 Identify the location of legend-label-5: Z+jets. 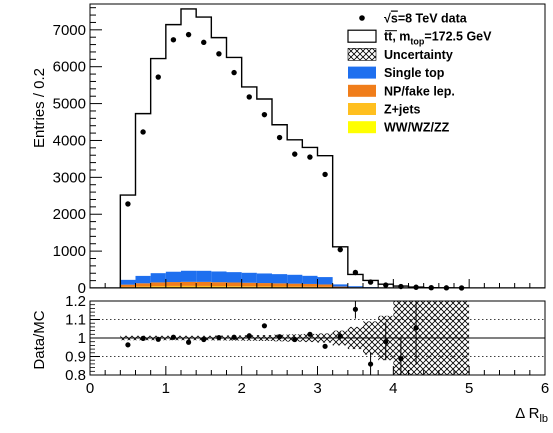
(402, 110).